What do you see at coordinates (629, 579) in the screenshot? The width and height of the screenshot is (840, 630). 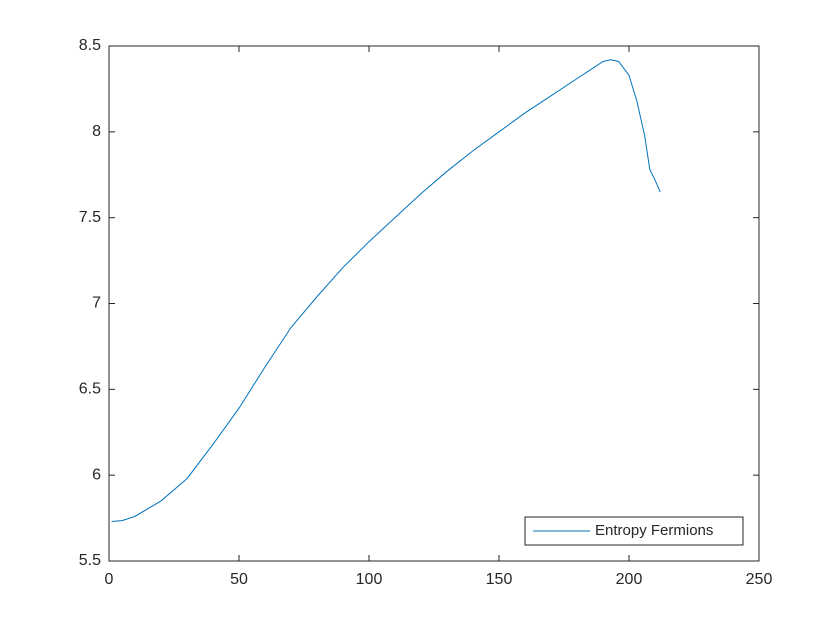 I see `x-tick-label: 200` at bounding box center [629, 579].